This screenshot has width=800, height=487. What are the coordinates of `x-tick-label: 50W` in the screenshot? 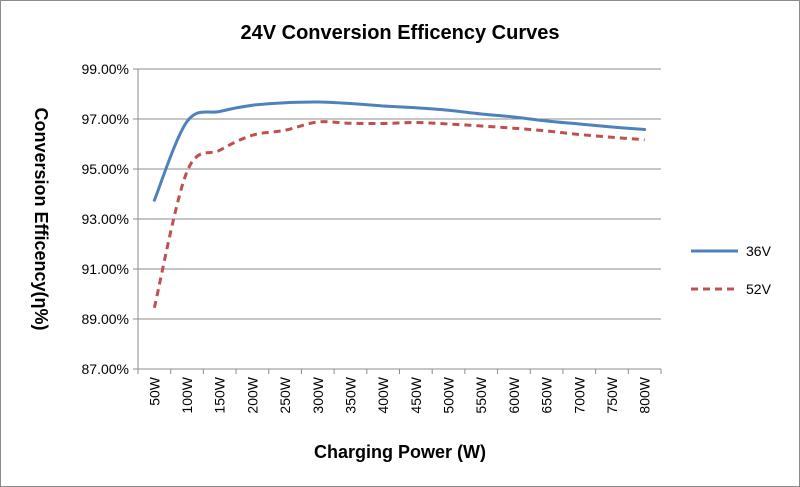 It's located at (154, 391).